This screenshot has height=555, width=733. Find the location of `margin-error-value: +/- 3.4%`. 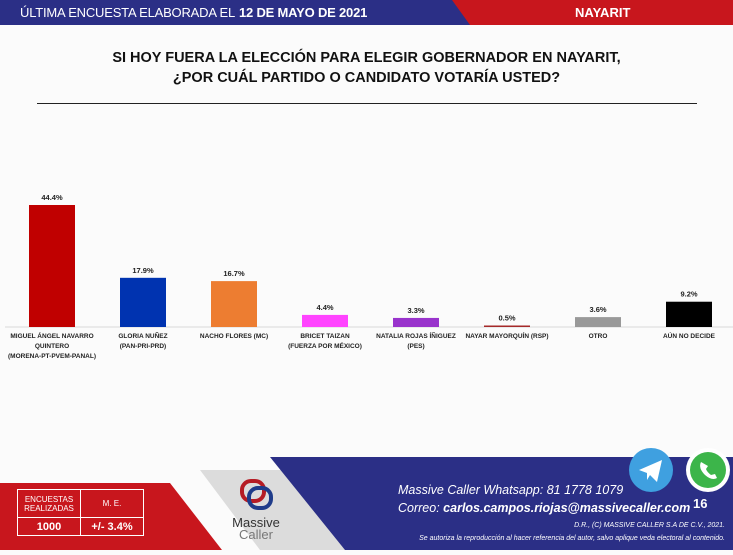

margin-error-value: +/- 3.4% is located at coordinates (112, 526).